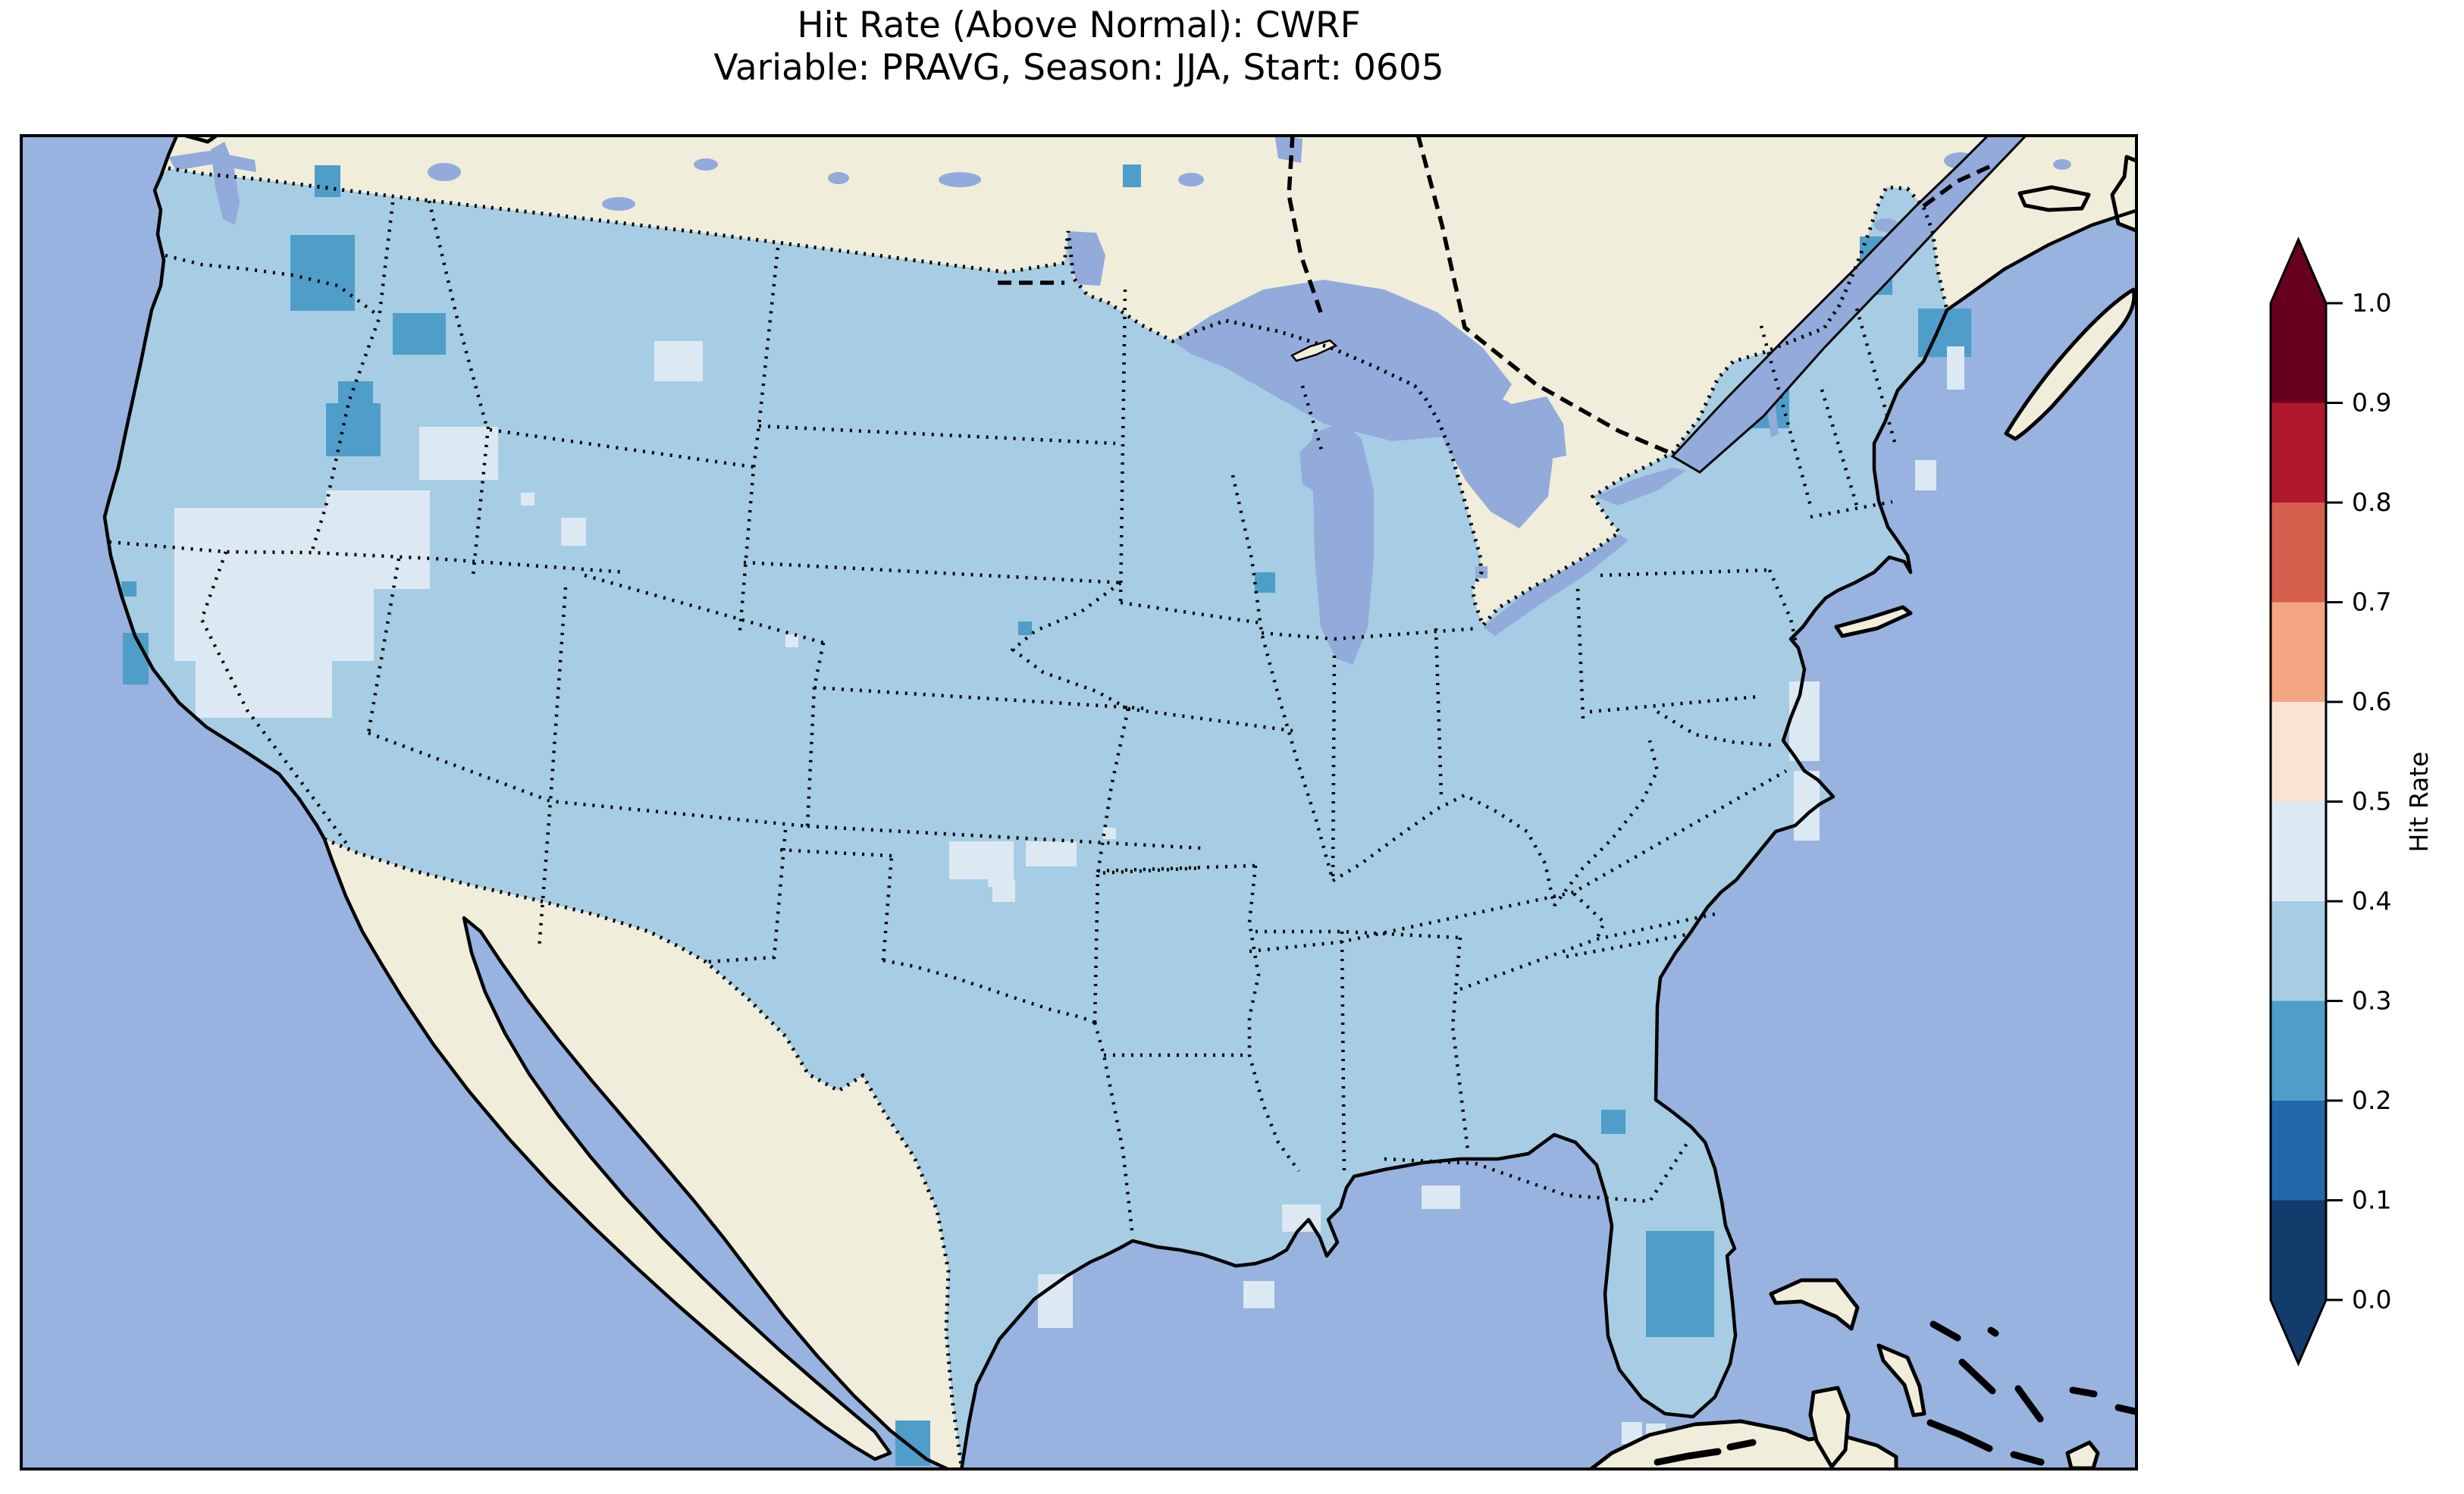 This screenshot has width=2464, height=1494. Describe the element at coordinates (1309, 464) in the screenshot. I see `green-bay` at that location.